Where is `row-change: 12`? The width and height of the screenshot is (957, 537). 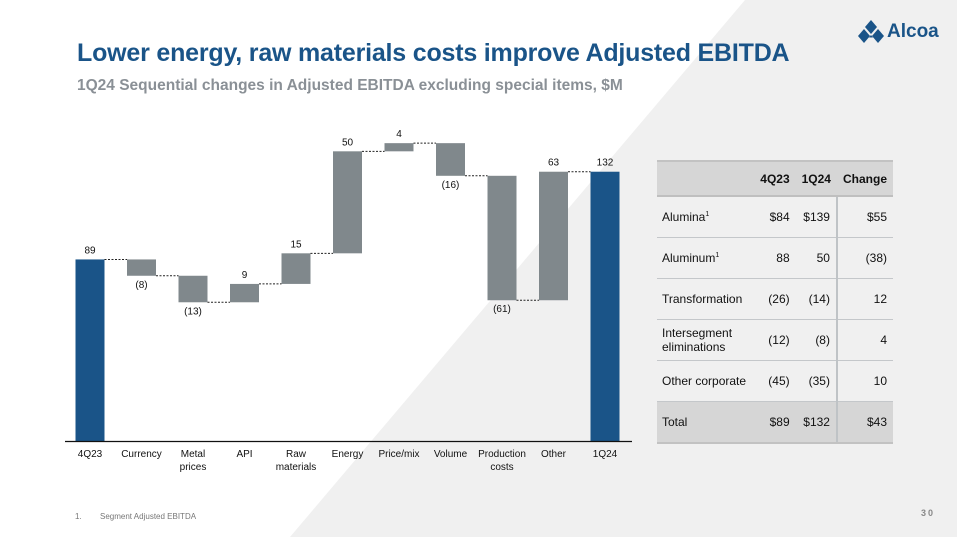
row-change: 12 is located at coordinates (864, 299).